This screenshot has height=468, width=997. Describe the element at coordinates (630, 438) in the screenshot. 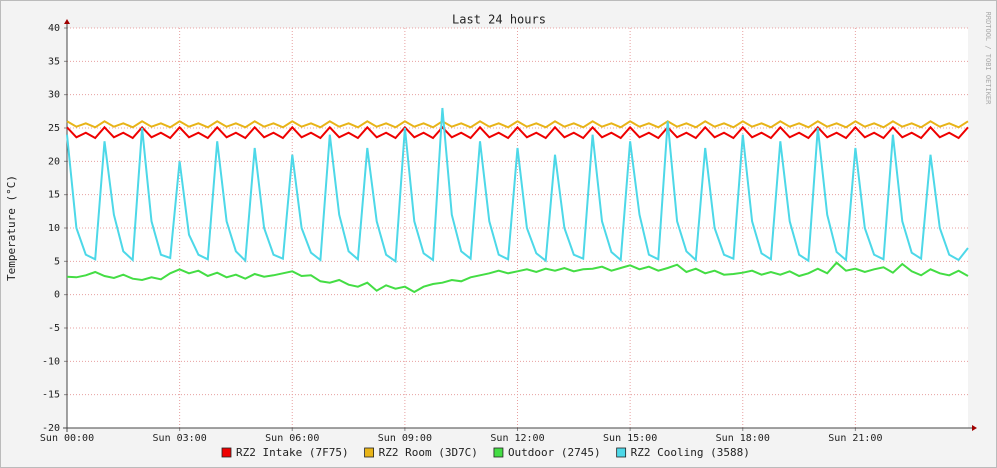

I see `x-tick-label: Sun 15:00` at that location.